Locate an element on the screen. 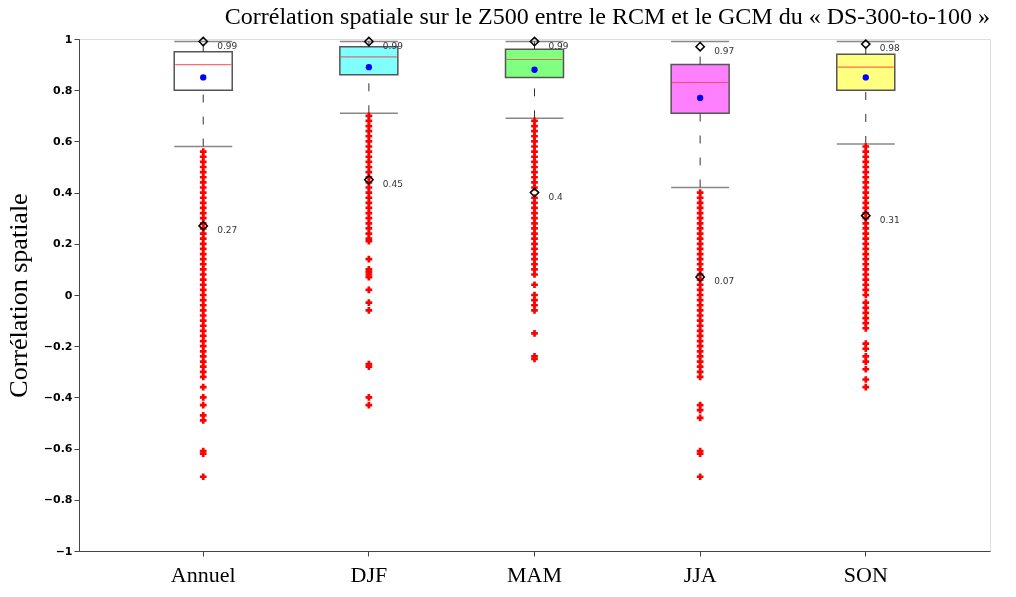 This screenshot has height=597, width=1016. chart-title: Corrélation spatiale sur le Z500 entre le RCM et le GCM du « DS-300-to-100 » is located at coordinates (607, 16).